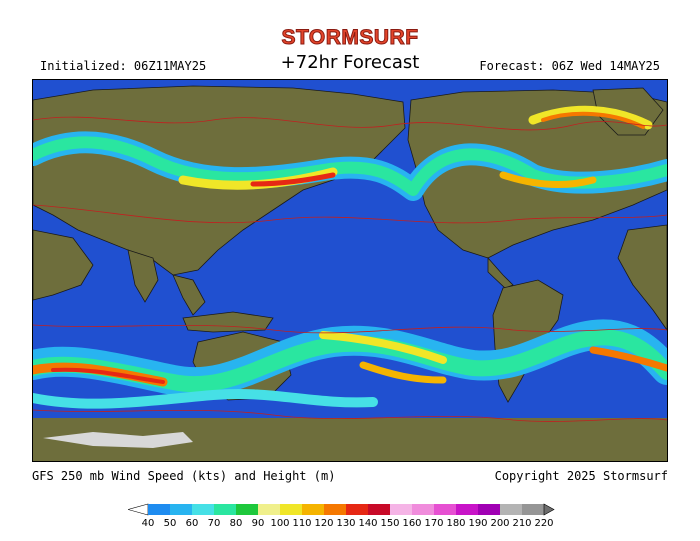 The width and height of the screenshot is (700, 541). What do you see at coordinates (642, 277) in the screenshot?
I see `land-africa` at bounding box center [642, 277].